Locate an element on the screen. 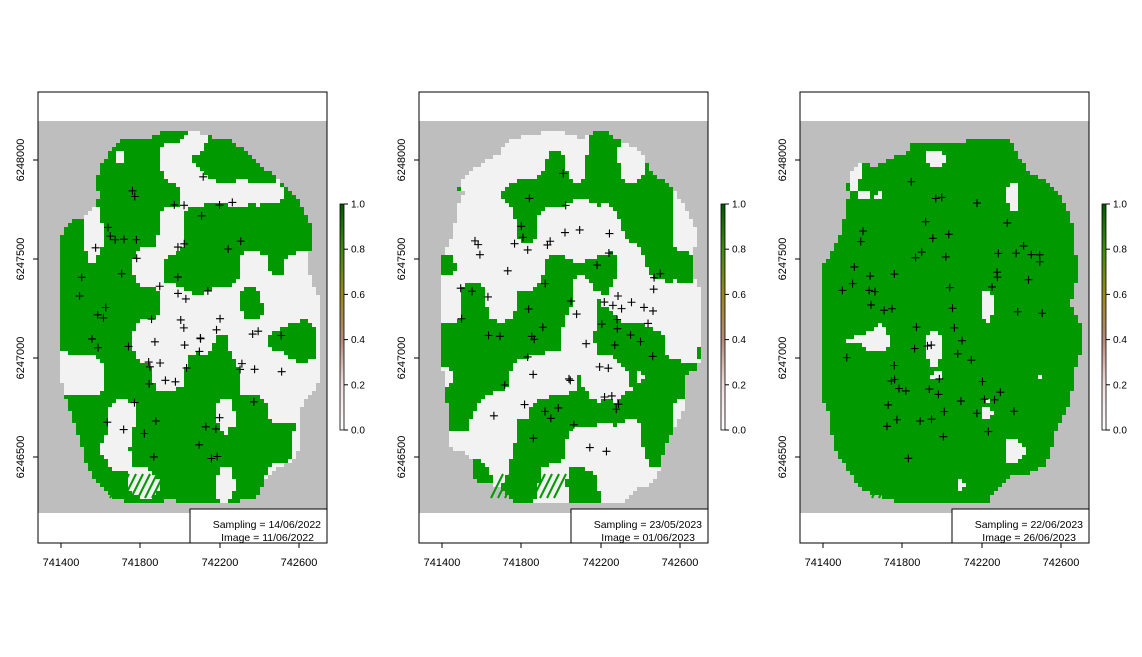  sampling-points is located at coordinates (942, 320).